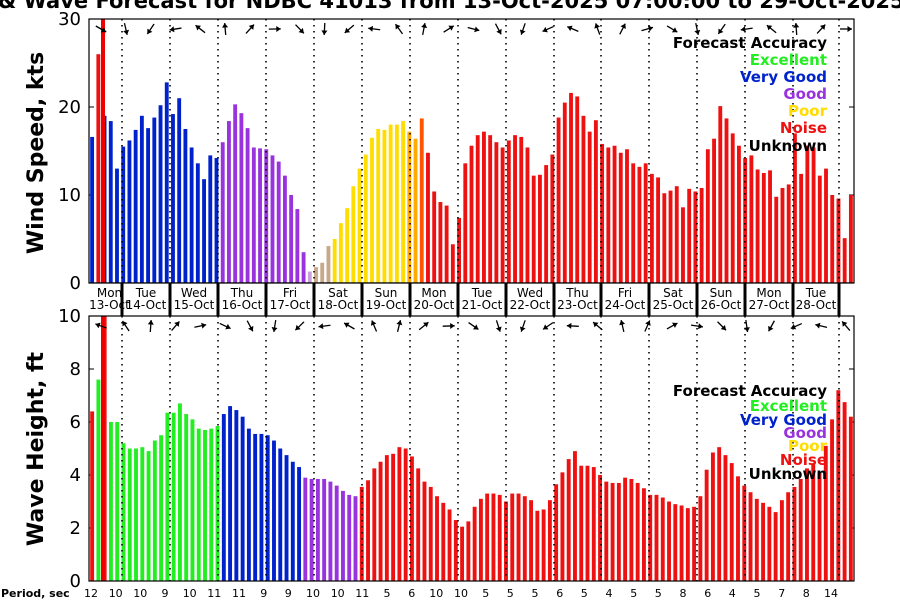 The width and height of the screenshot is (900, 600). Describe the element at coordinates (194, 293) in the screenshot. I see `day-name-label: Wed` at that location.